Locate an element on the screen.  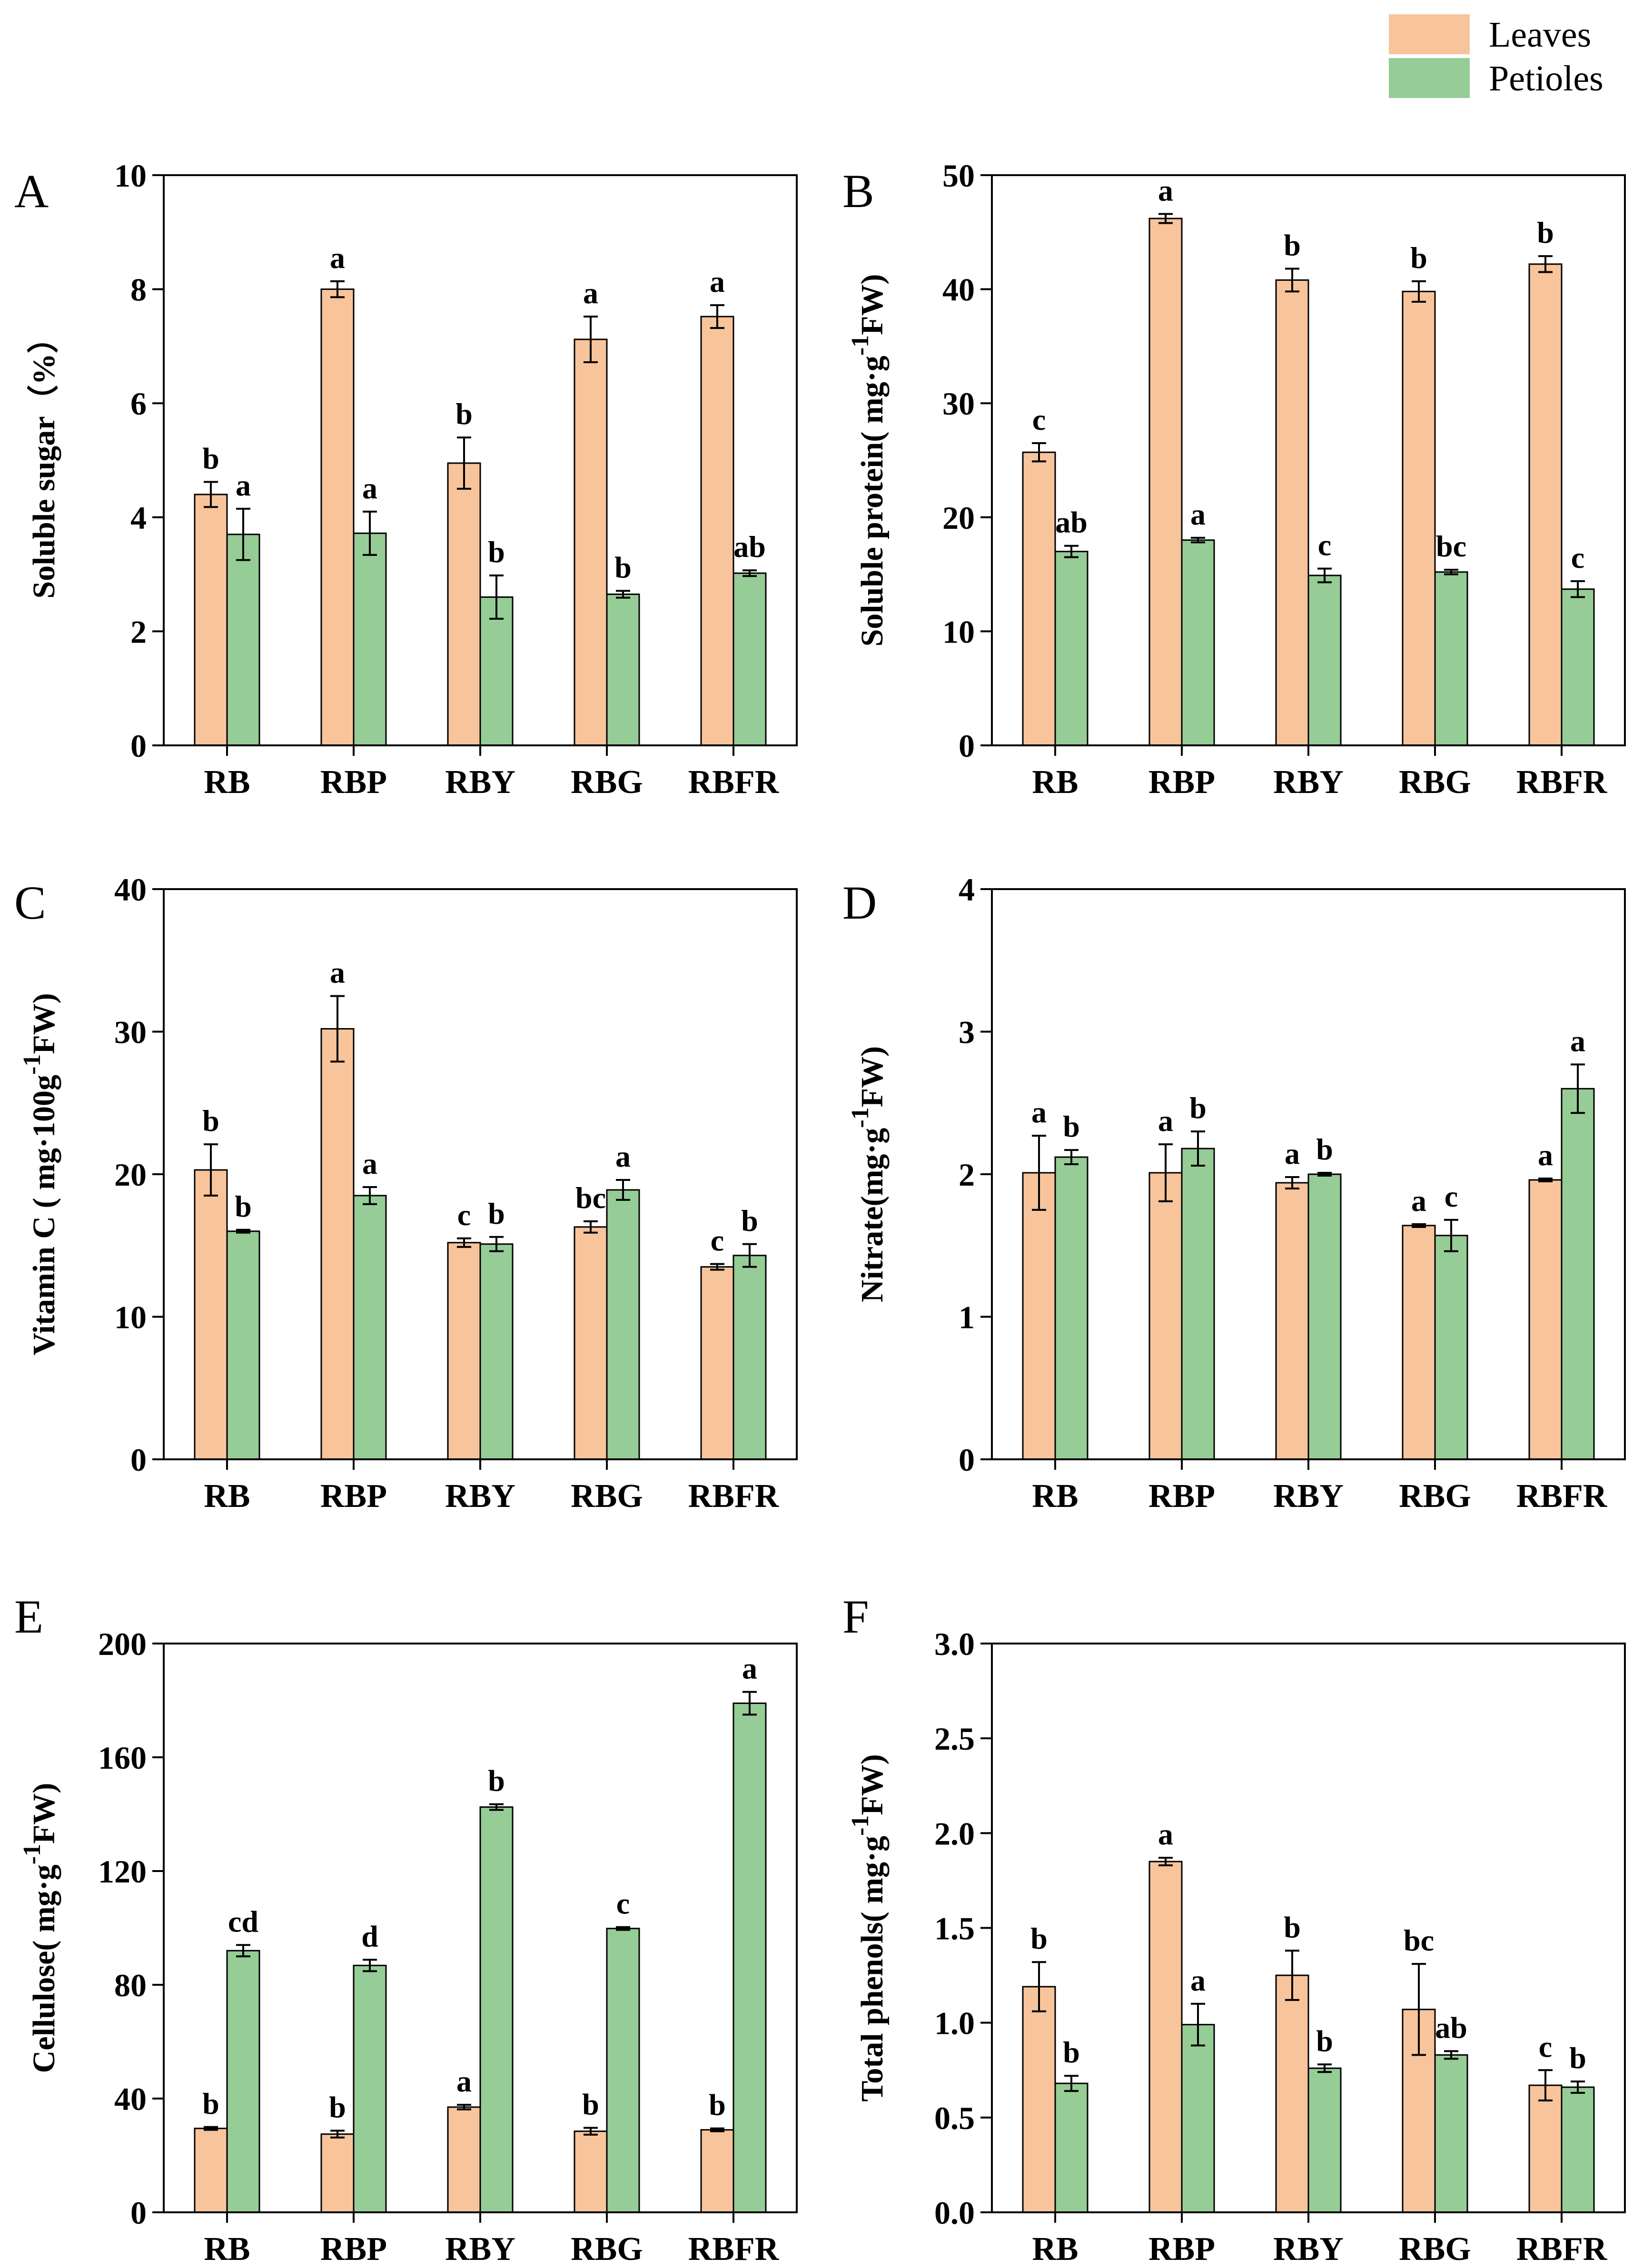
y-tick-label: 3.0 is located at coordinates (954, 1644).